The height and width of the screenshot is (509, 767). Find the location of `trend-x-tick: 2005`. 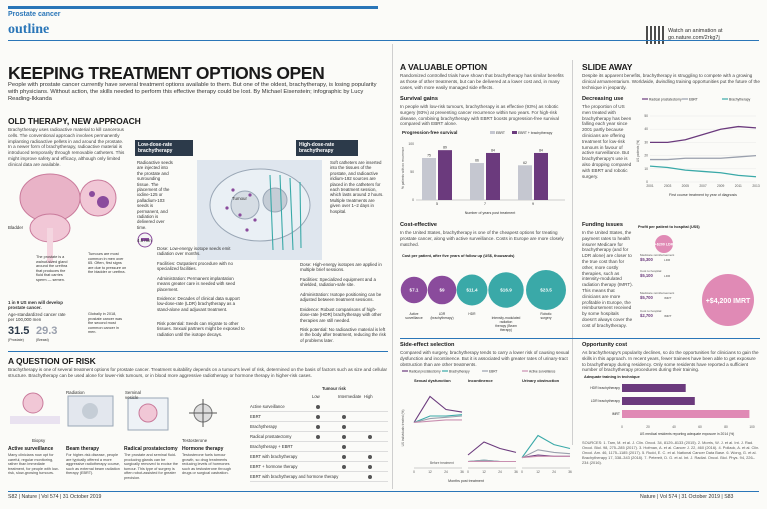

trend-x-tick: 2005 is located at coordinates (686, 186).